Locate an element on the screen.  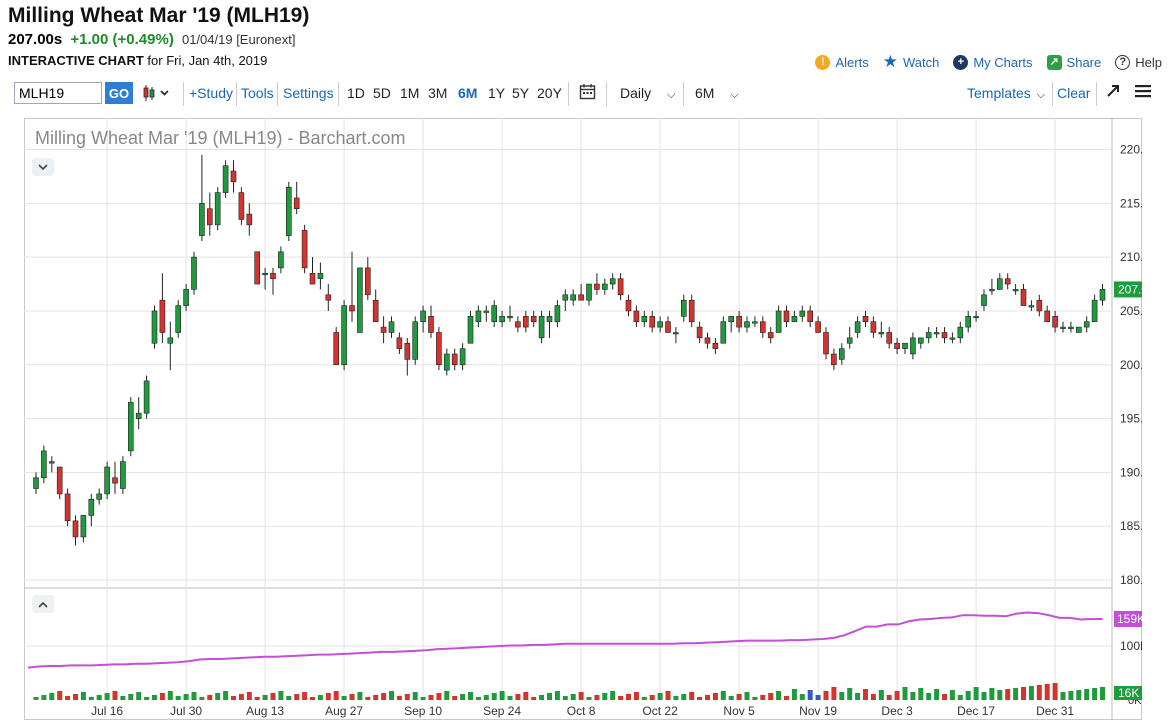
my-charts-link: + My Charts is located at coordinates (993, 62).